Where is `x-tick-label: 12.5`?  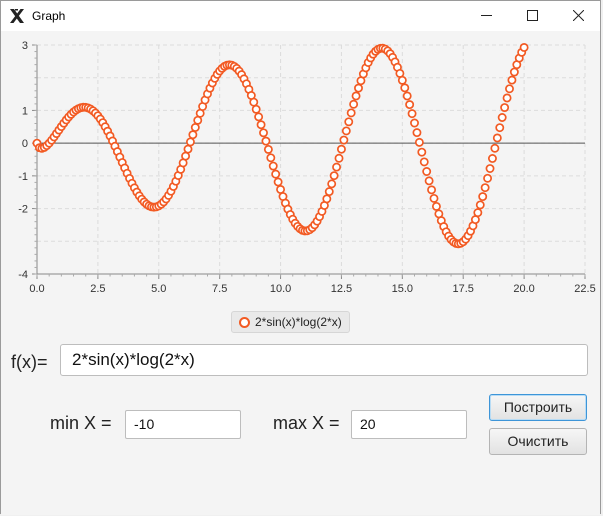
x-tick-label: 12.5 is located at coordinates (341, 289).